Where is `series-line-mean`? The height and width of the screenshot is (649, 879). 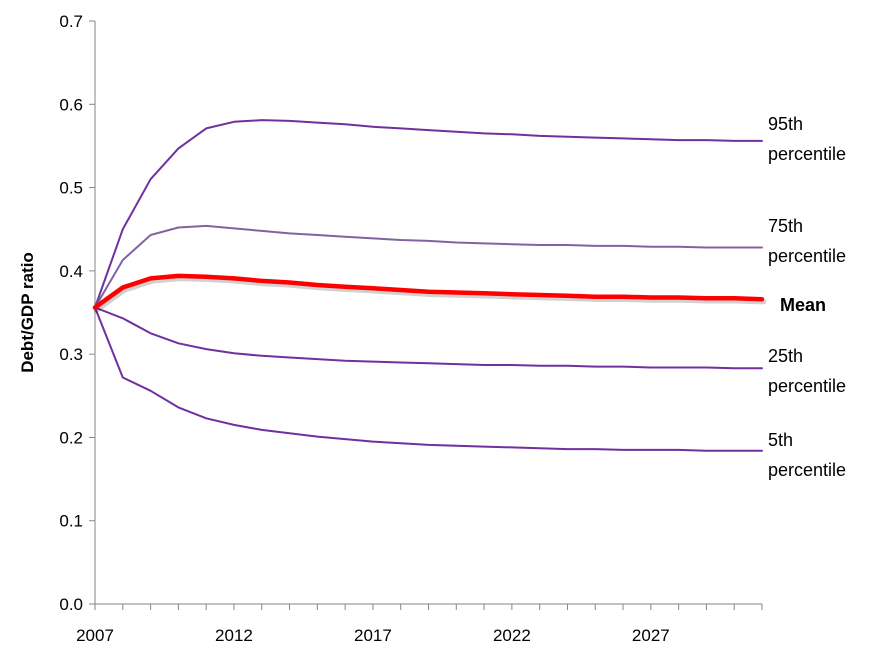 series-line-mean is located at coordinates (428, 291).